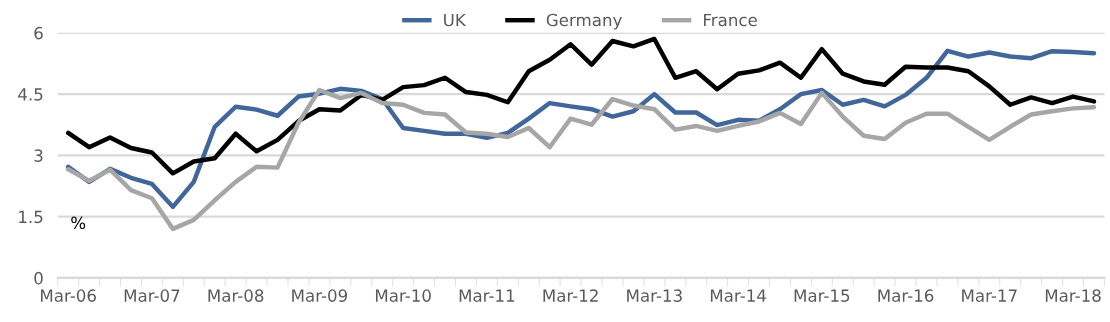  What do you see at coordinates (152, 295) in the screenshot?
I see `x-tick-label: Mar-07` at bounding box center [152, 295].